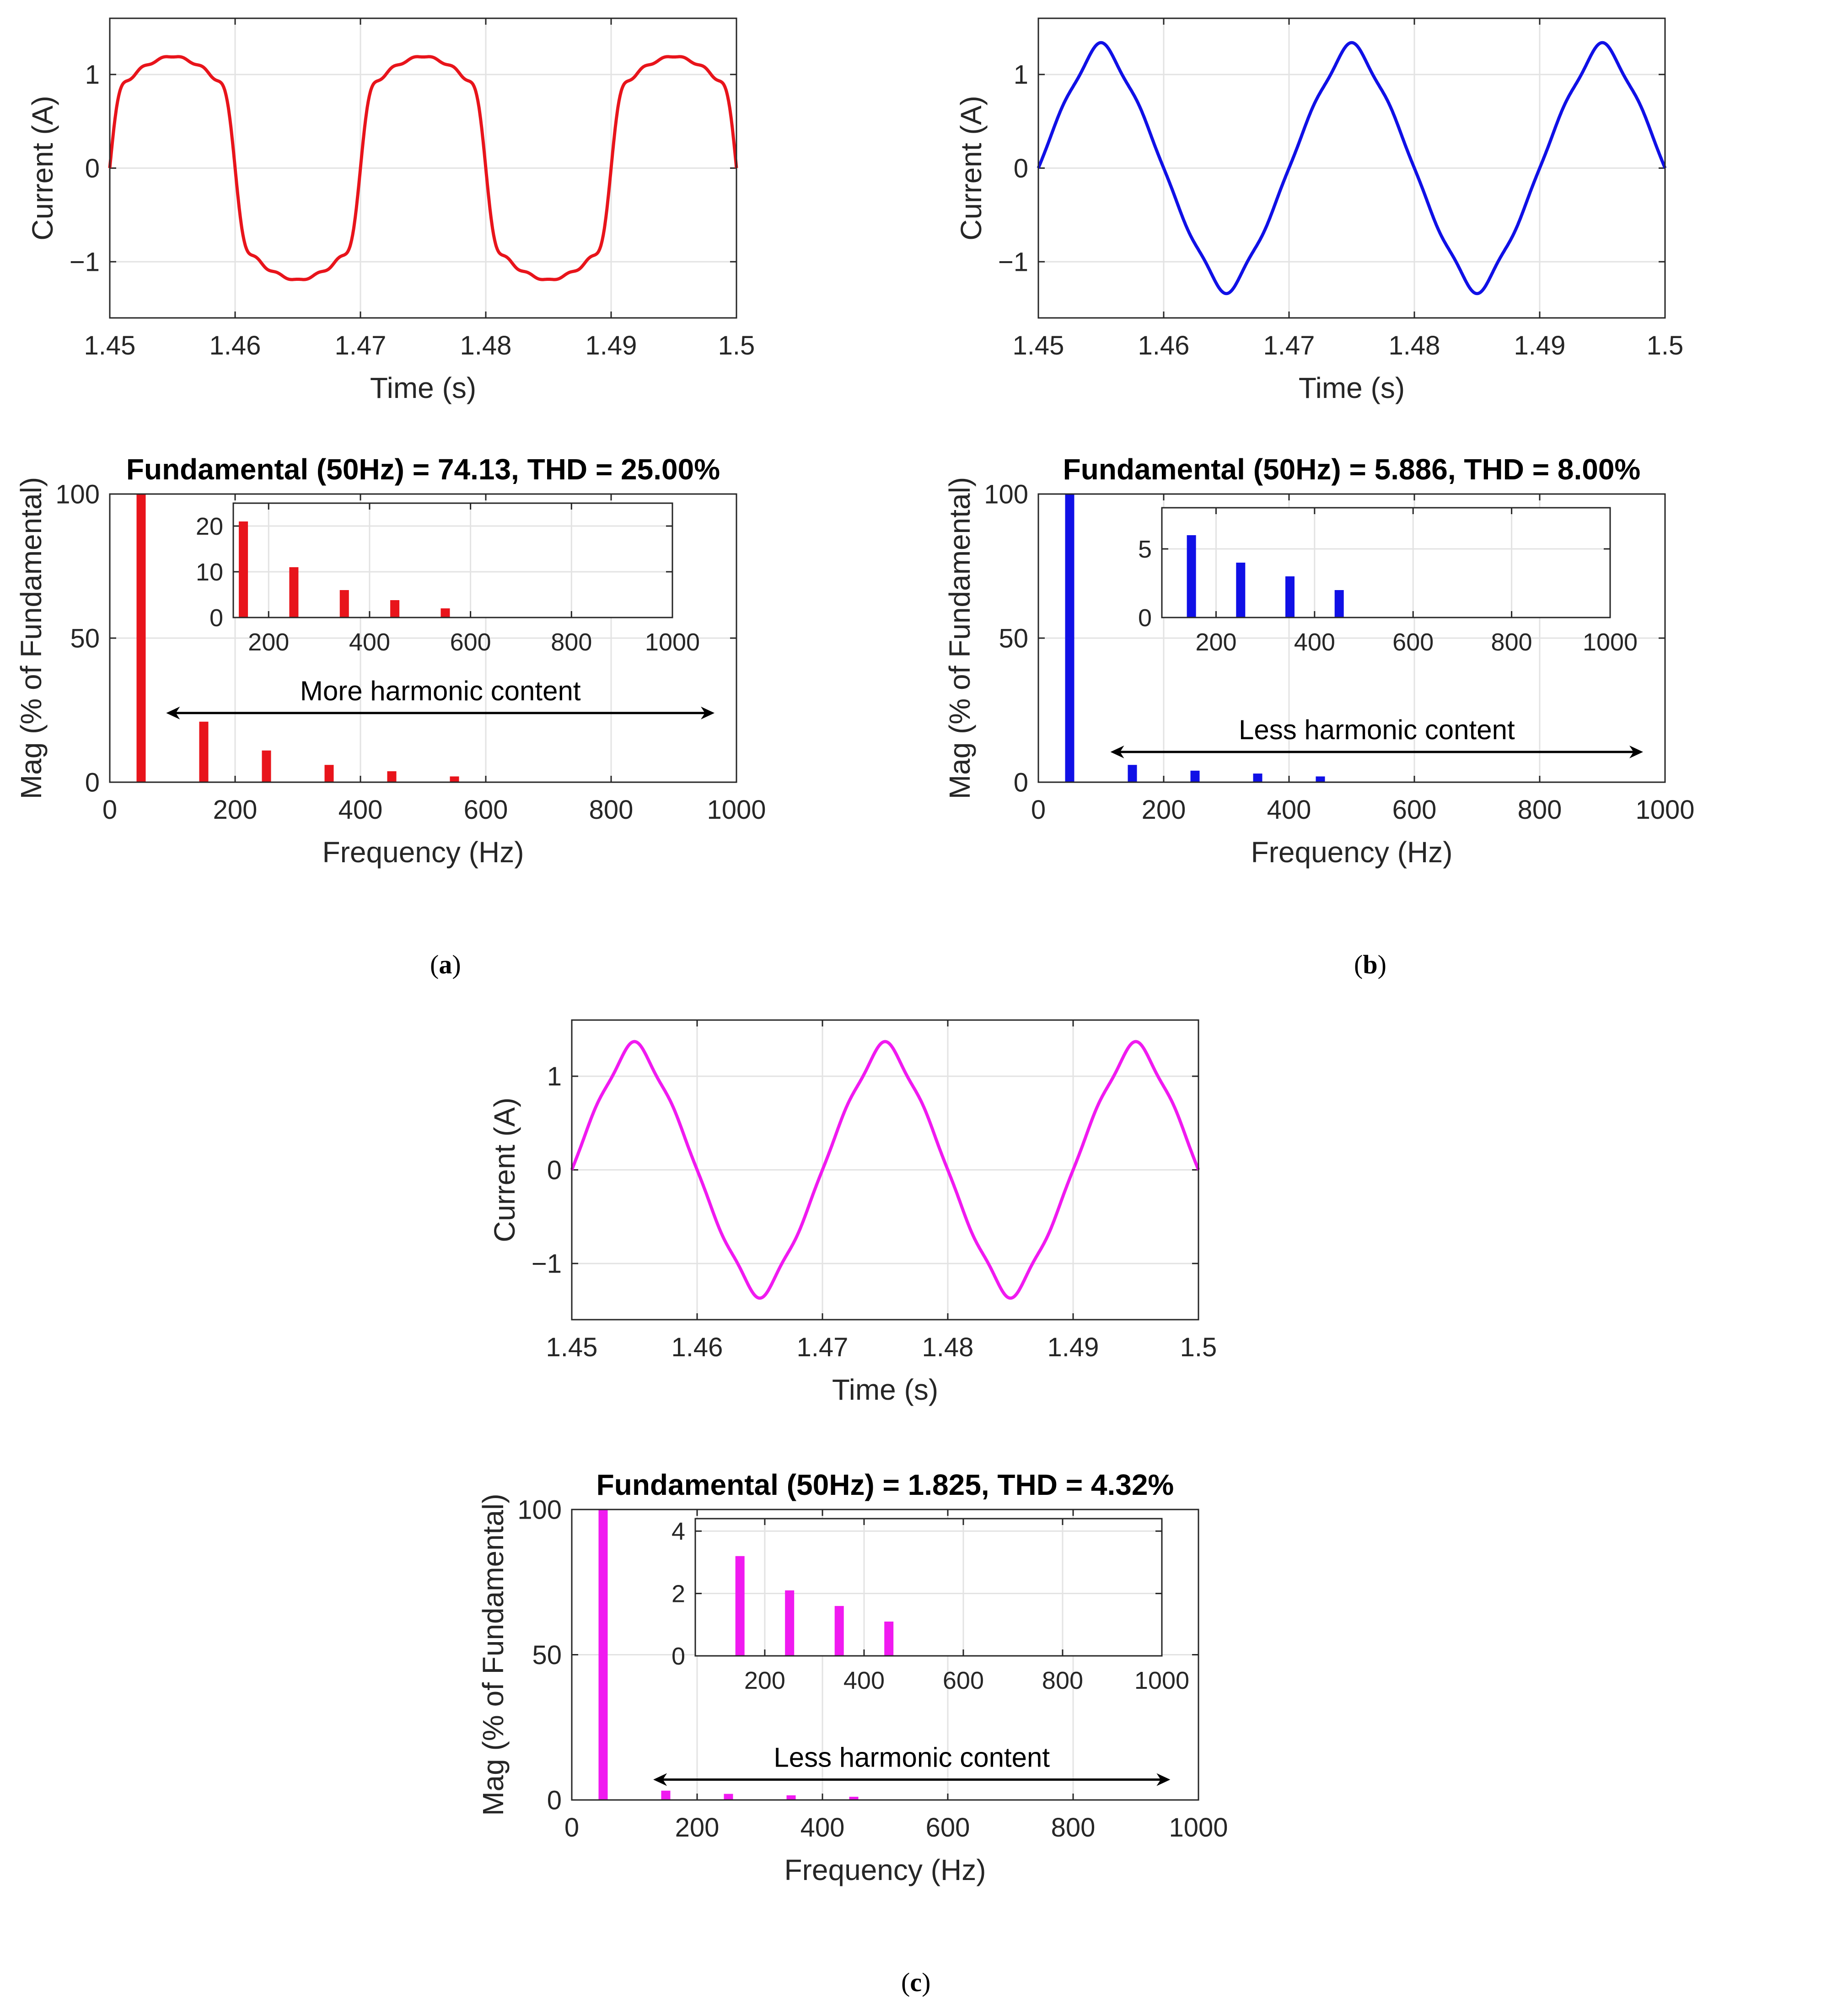 The width and height of the screenshot is (1848, 2009). Describe the element at coordinates (1164, 346) in the screenshot. I see `time-plot-b-xtick-label: 1.46` at that location.